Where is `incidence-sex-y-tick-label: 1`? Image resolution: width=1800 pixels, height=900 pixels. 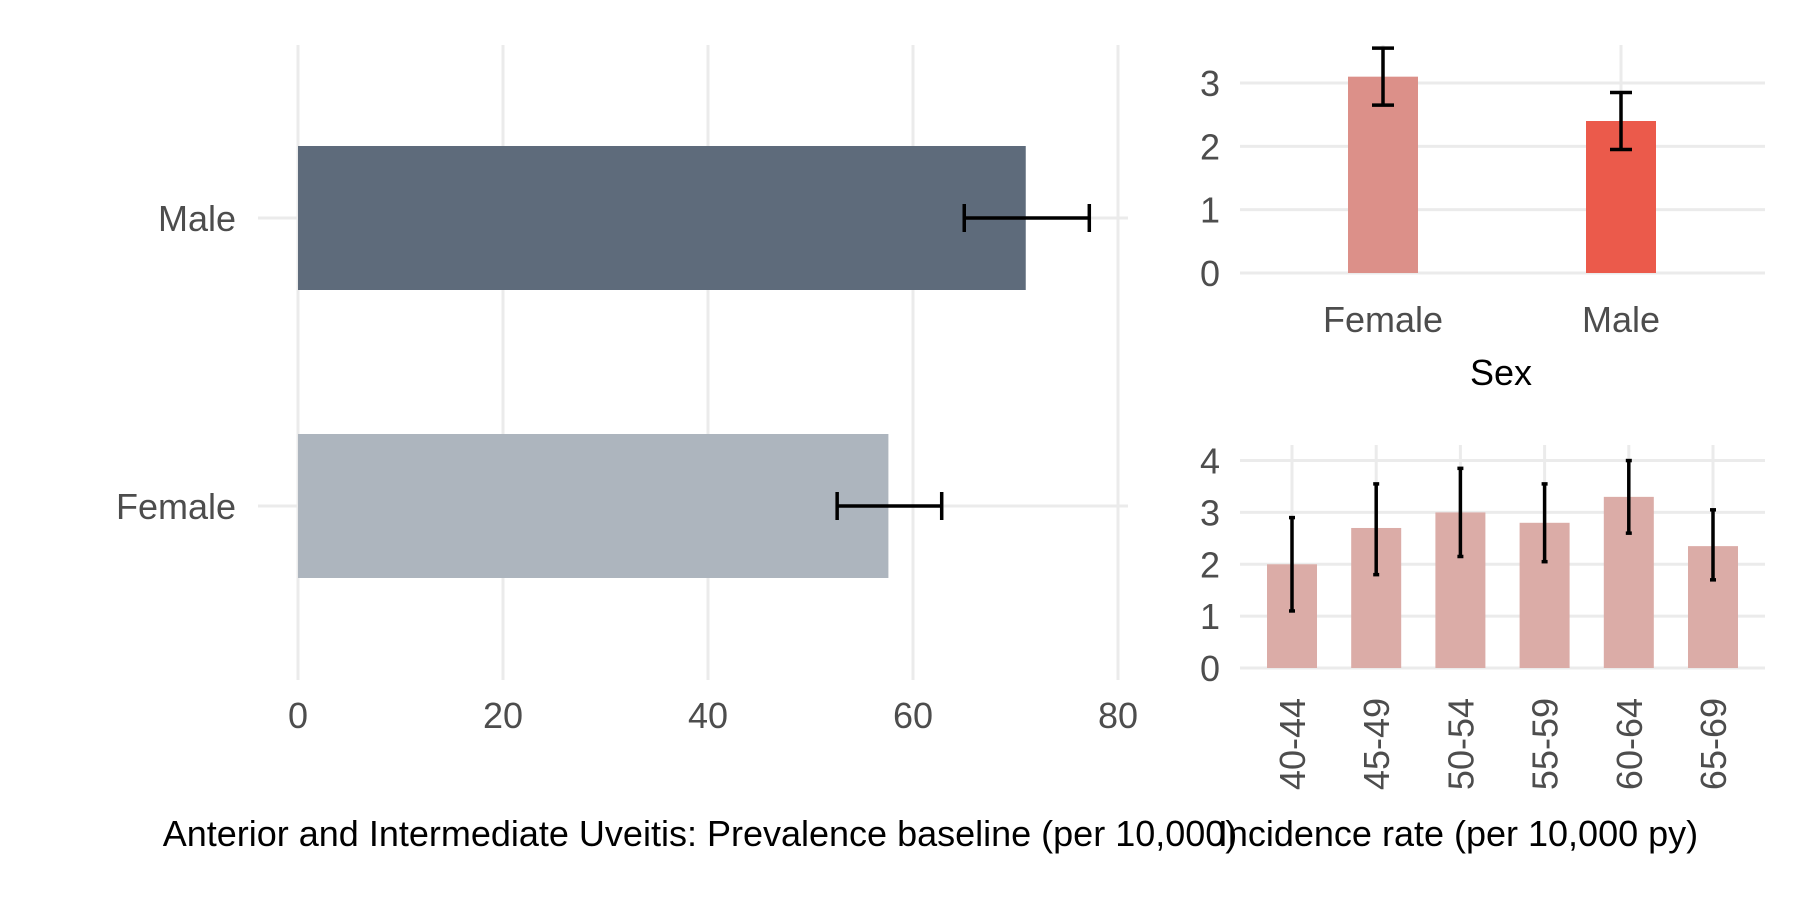 incidence-sex-y-tick-label: 1 is located at coordinates (1210, 210).